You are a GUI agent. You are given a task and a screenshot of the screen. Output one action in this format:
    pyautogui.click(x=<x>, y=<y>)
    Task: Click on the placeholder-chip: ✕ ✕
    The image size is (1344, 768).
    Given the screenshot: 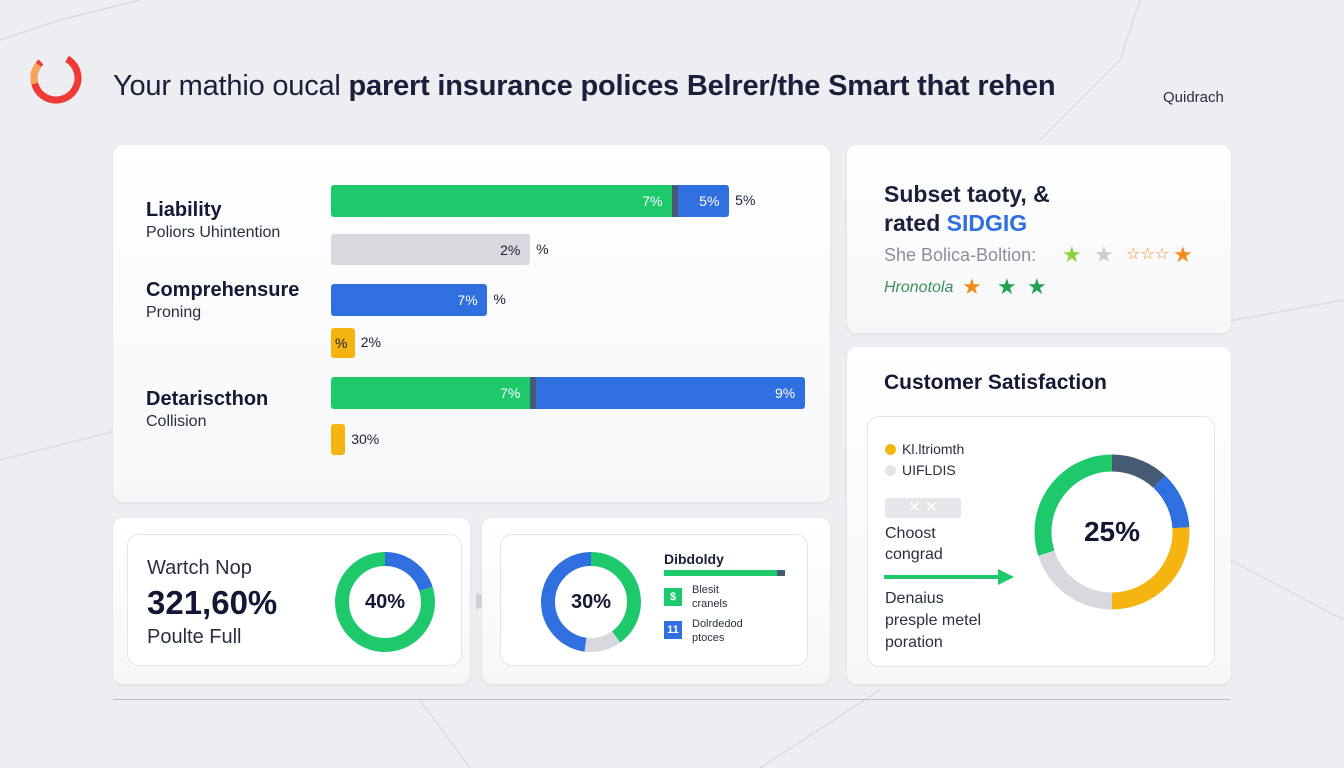 What is the action you would take?
    pyautogui.click(x=923, y=508)
    